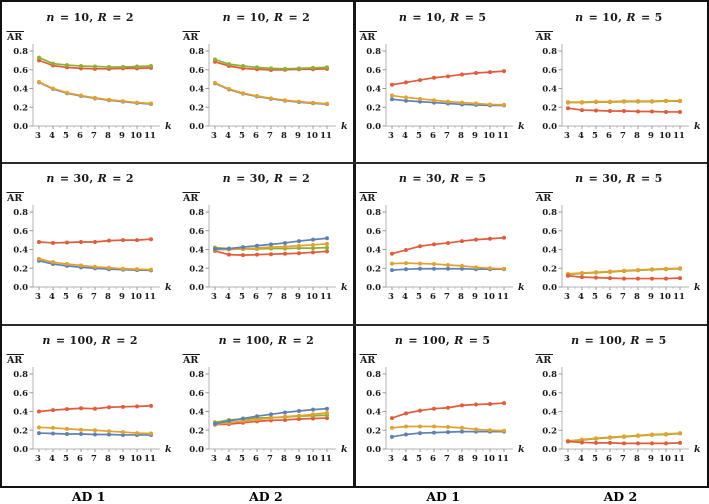 The height and width of the screenshot is (504, 709). What do you see at coordinates (665, 136) in the screenshot?
I see `x-tick-label: 10` at bounding box center [665, 136].